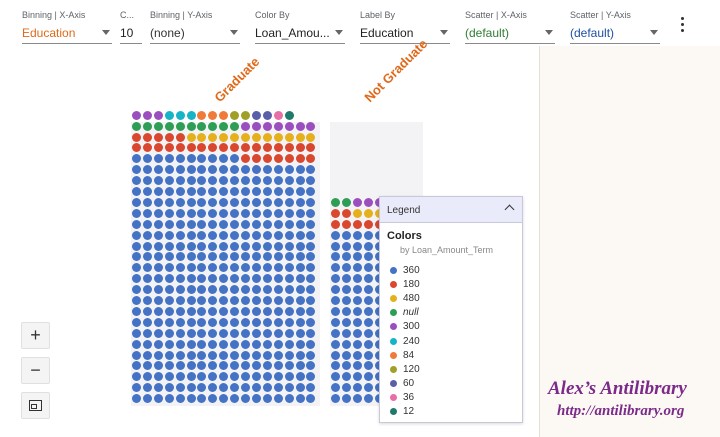 Image resolution: width=720 pixels, height=437 pixels. Describe the element at coordinates (405, 412) in the screenshot. I see `legend-item-12: 12` at that location.